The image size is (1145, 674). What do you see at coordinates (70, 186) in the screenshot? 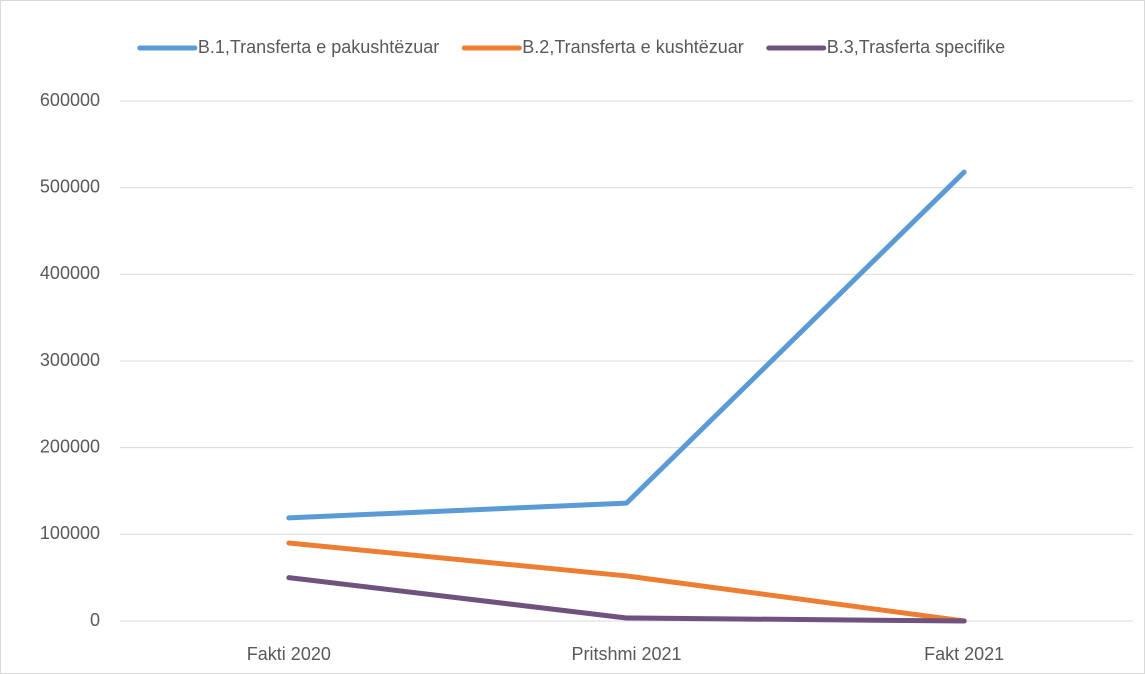
I see `y-tick-label: 500000` at bounding box center [70, 186].